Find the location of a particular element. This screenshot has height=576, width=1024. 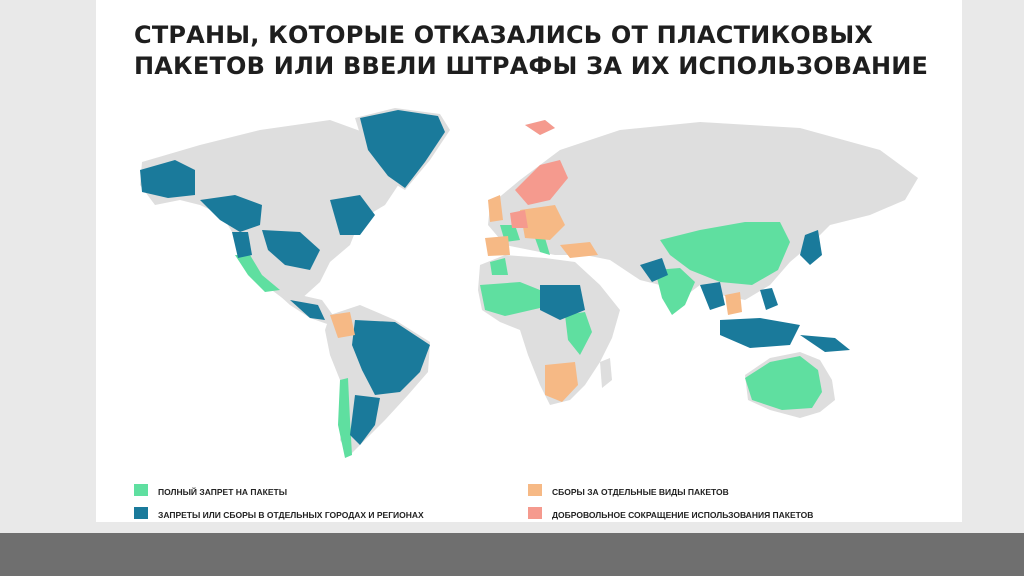

region-svalbard is located at coordinates (540, 127).